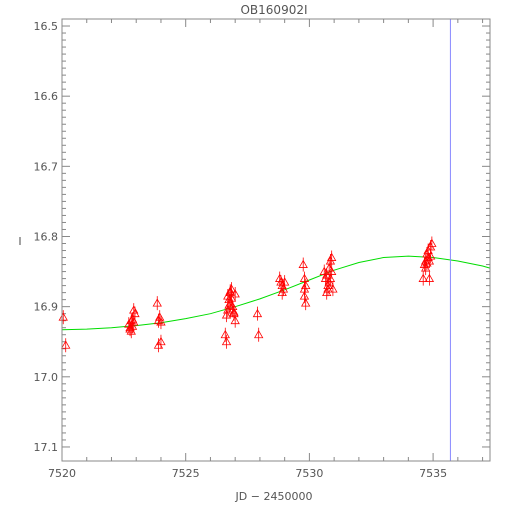 This screenshot has width=510, height=510. What do you see at coordinates (186, 473) in the screenshot?
I see `x-tick-label: 7525` at bounding box center [186, 473].